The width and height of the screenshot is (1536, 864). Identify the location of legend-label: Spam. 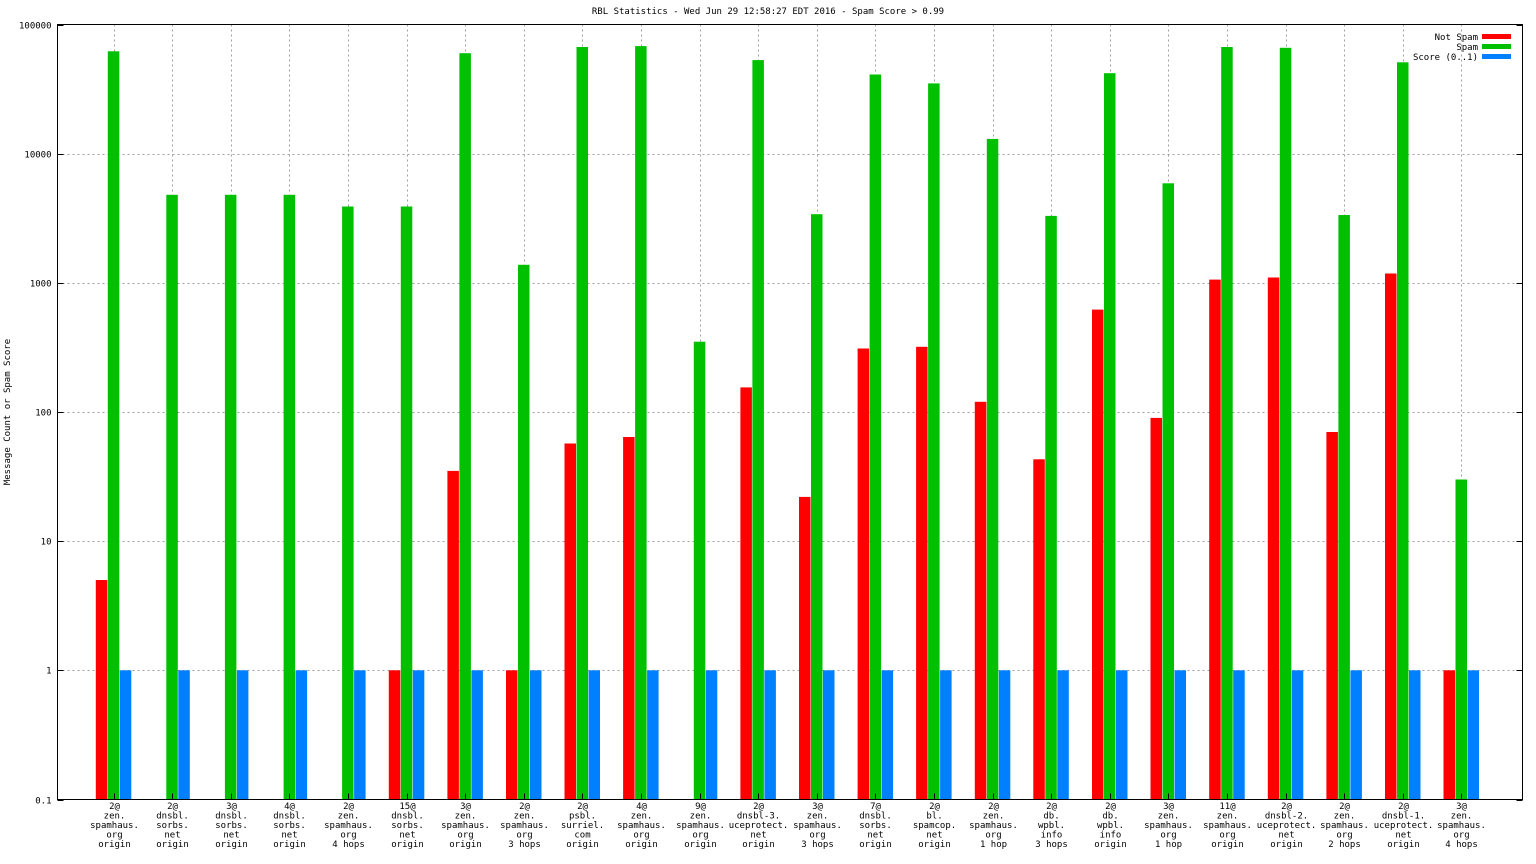
(1467, 48).